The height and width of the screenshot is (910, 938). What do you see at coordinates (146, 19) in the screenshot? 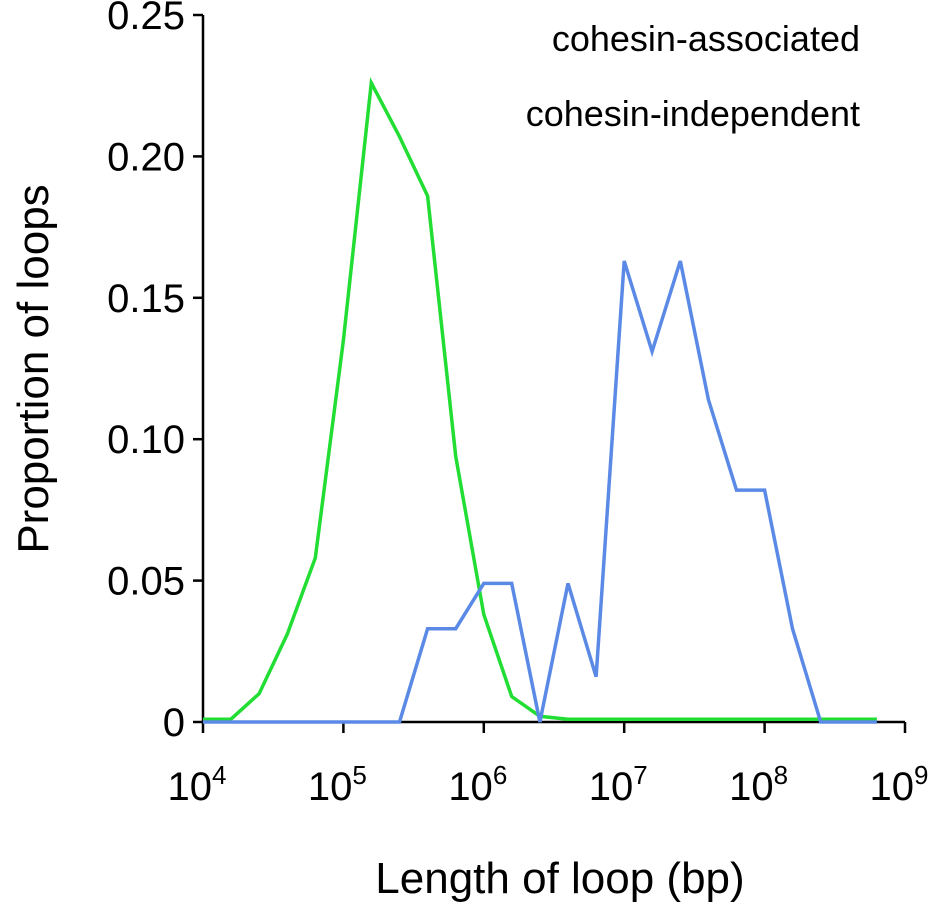
I see `y-tick-label: 0.25` at bounding box center [146, 19].